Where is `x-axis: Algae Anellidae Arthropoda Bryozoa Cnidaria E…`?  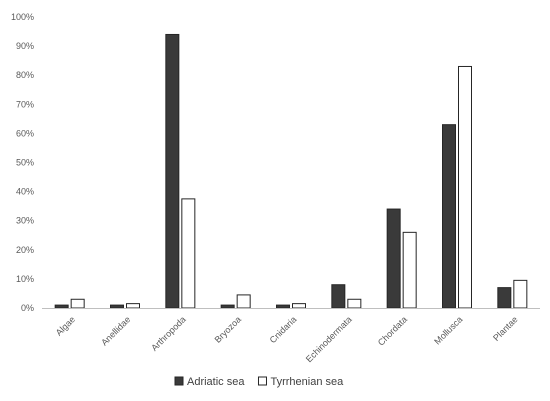
x-axis: Algae Anellidae Arthropoda Bryozoa Cnidaria E… is located at coordinates (287, 339).